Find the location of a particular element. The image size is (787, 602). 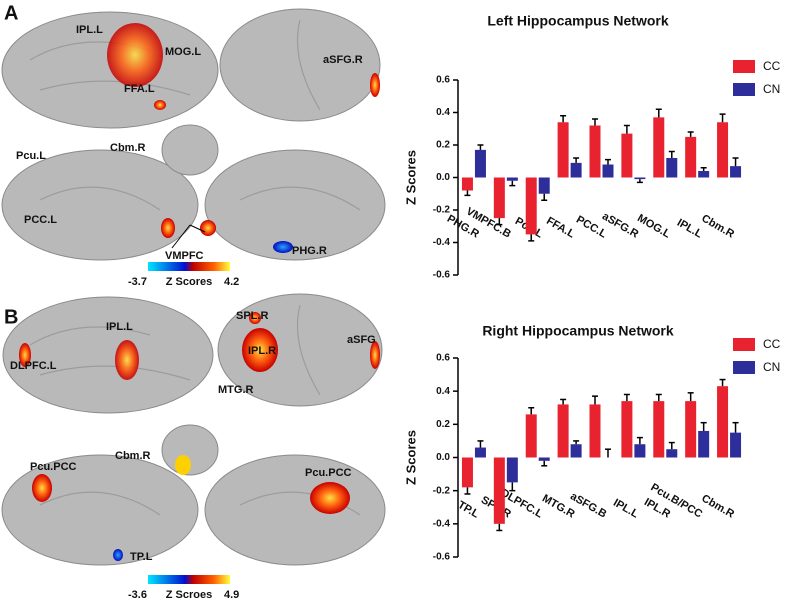

region-label: PCC.L is located at coordinates (40, 220).